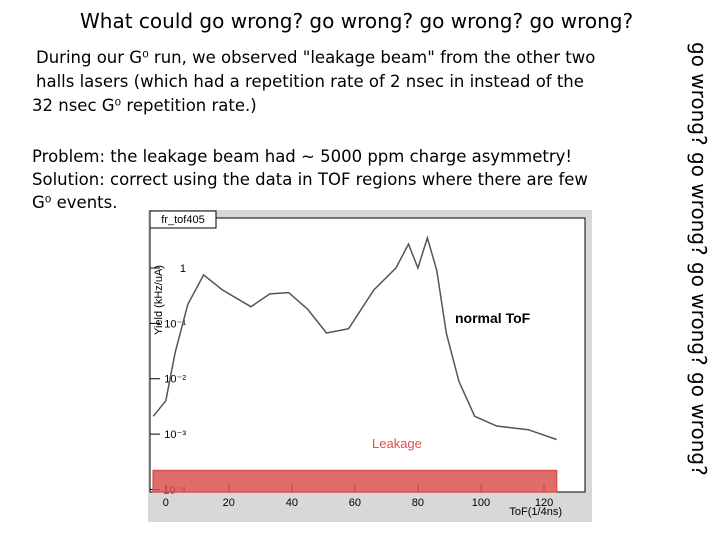 The height and width of the screenshot is (540, 720). Describe the element at coordinates (166, 503) in the screenshot. I see `x-tick-label: 0` at that location.